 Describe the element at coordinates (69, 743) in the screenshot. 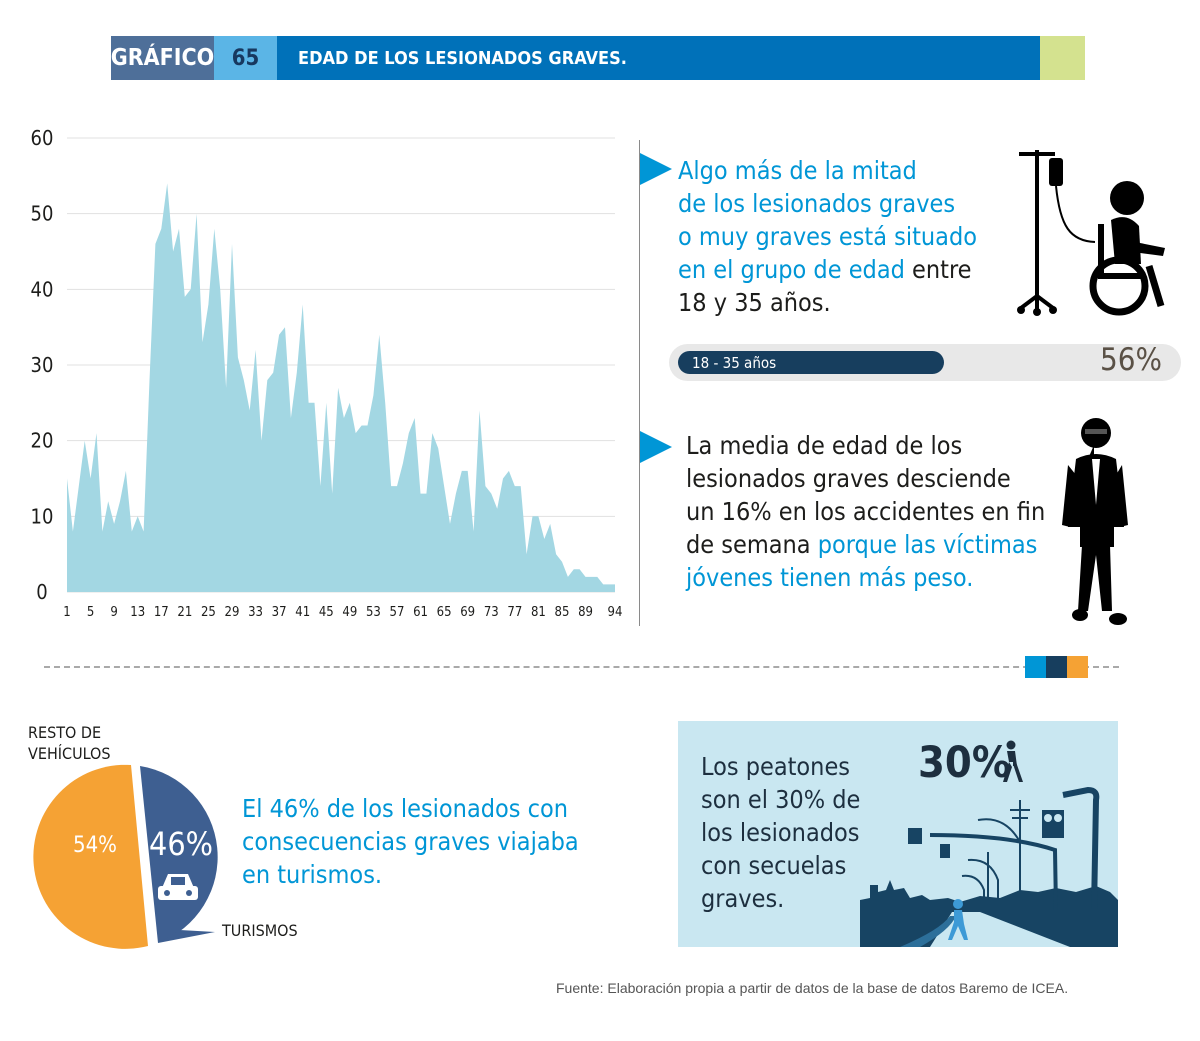

I see `pie-label-rest: RESTO DE VEHÍCULOS` at that location.